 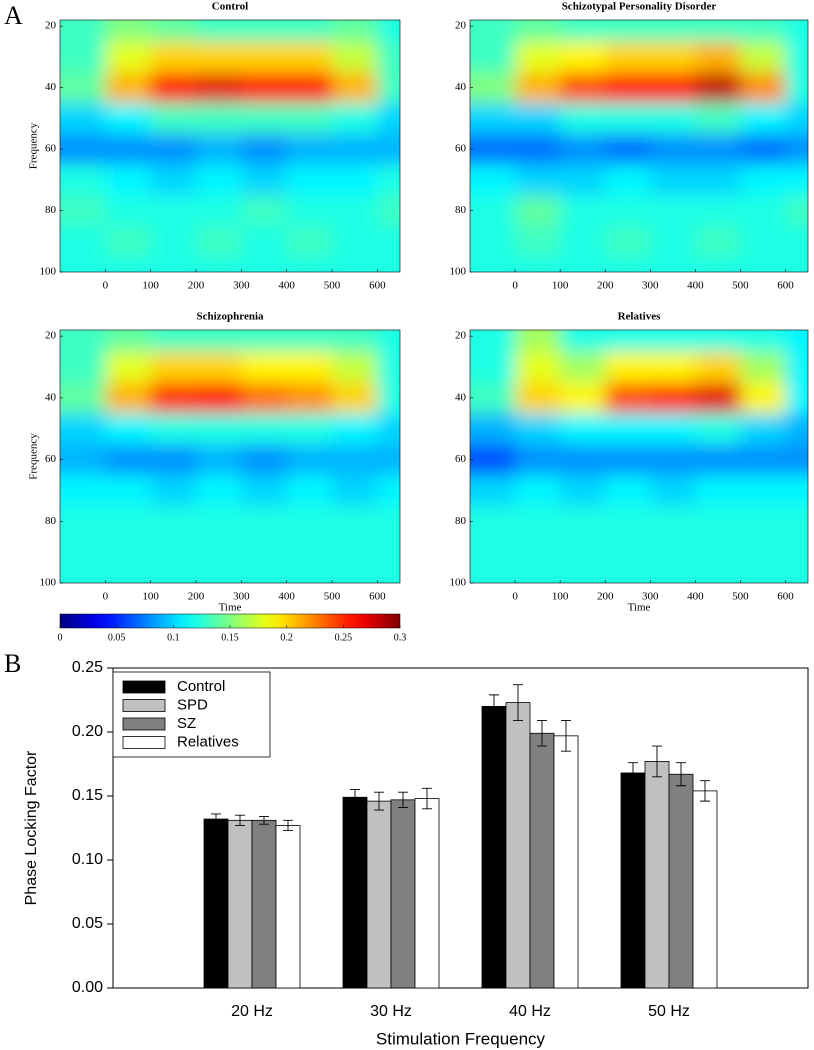 What do you see at coordinates (560, 286) in the screenshot?
I see `x-tick-label: 100` at bounding box center [560, 286].